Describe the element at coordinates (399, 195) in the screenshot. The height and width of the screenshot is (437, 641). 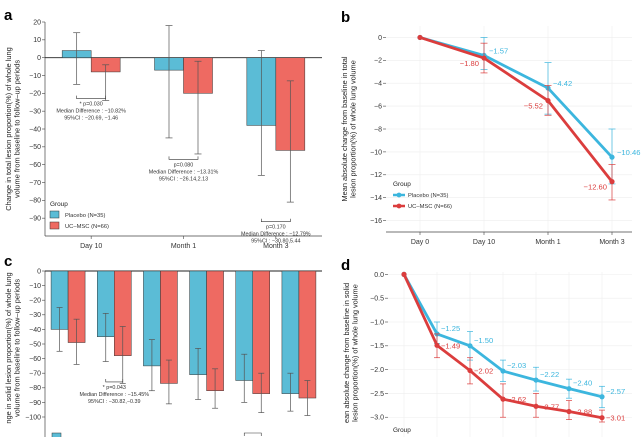
I see `legend-marker-placebo` at that location.